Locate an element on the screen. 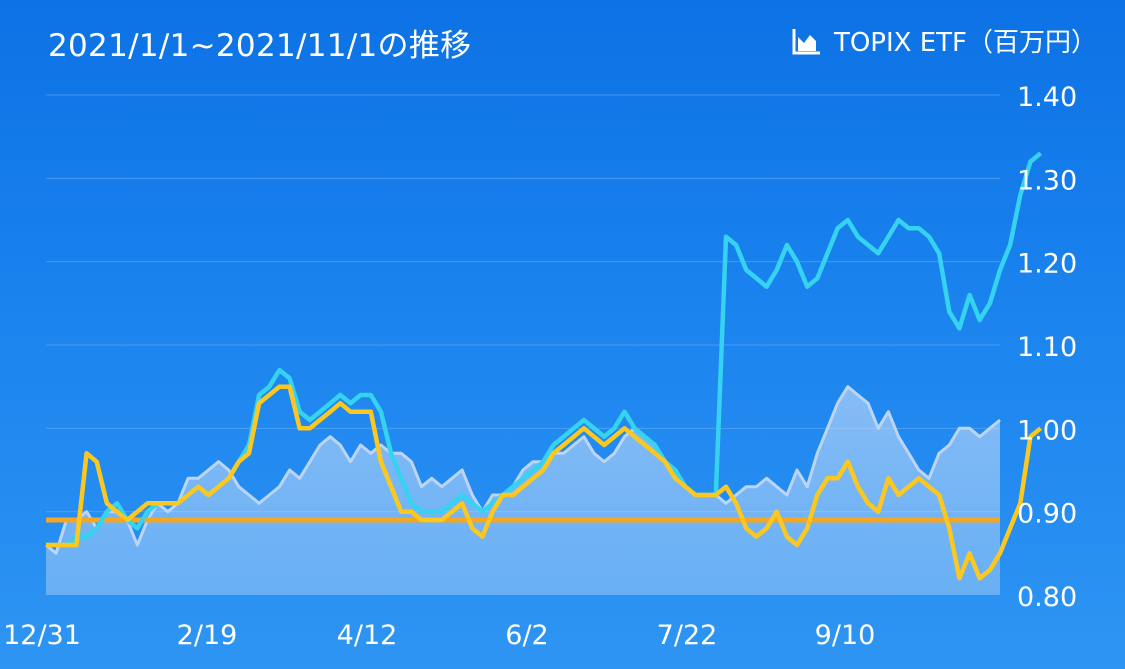  x-tick-label: 4/12 is located at coordinates (367, 635).